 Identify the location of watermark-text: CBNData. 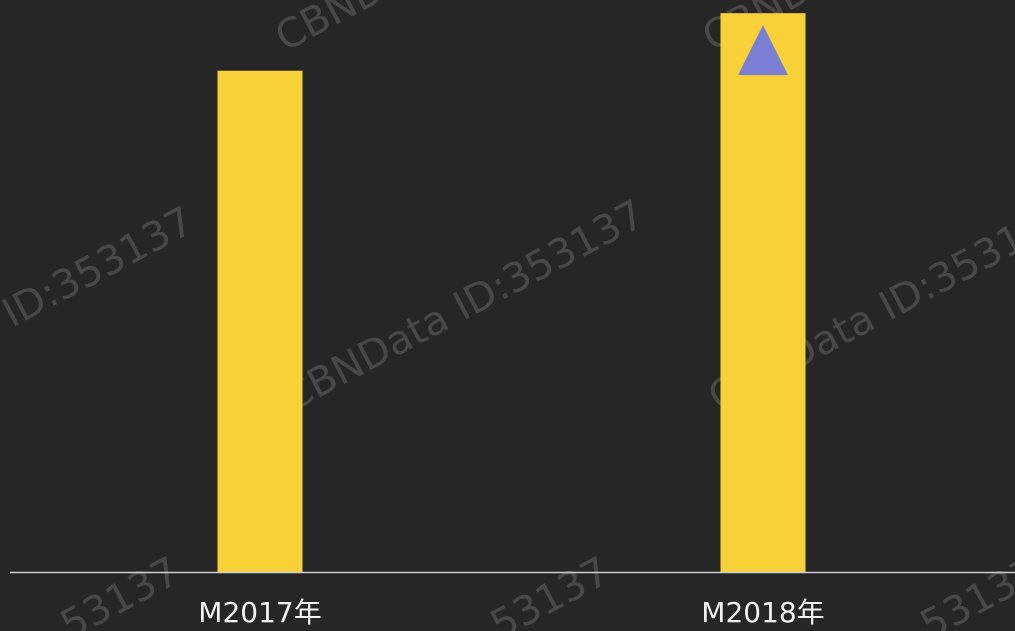
(358, 30).